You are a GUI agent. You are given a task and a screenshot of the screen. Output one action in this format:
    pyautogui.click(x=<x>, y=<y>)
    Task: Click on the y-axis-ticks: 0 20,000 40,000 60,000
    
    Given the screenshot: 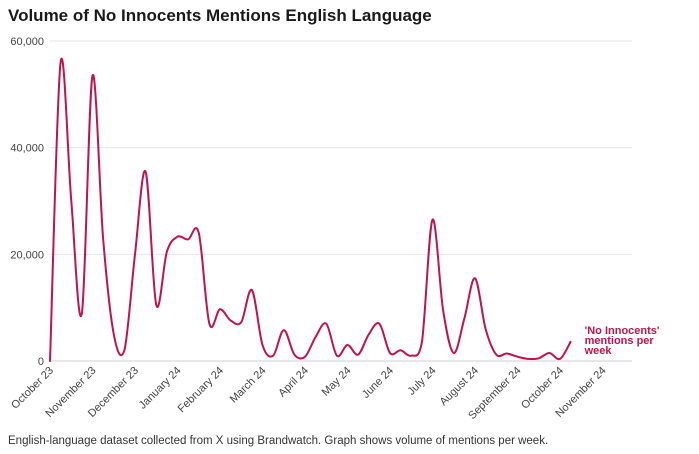 What is the action you would take?
    pyautogui.click(x=27, y=202)
    